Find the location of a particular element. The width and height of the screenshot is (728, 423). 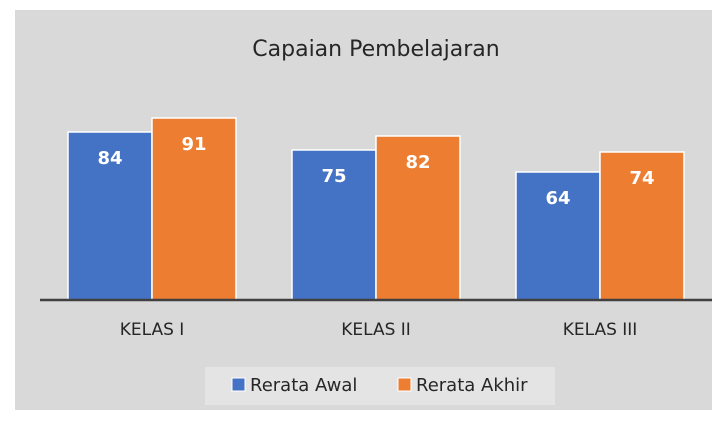

x-tick-label: KELAS III is located at coordinates (600, 330).